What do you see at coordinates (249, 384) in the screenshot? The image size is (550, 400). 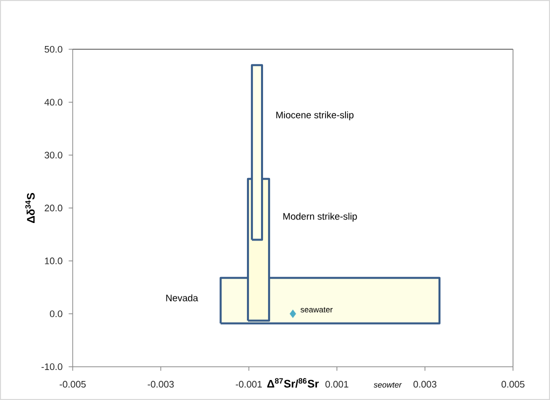 I see `x-tick-label: -0.001` at bounding box center [249, 384].